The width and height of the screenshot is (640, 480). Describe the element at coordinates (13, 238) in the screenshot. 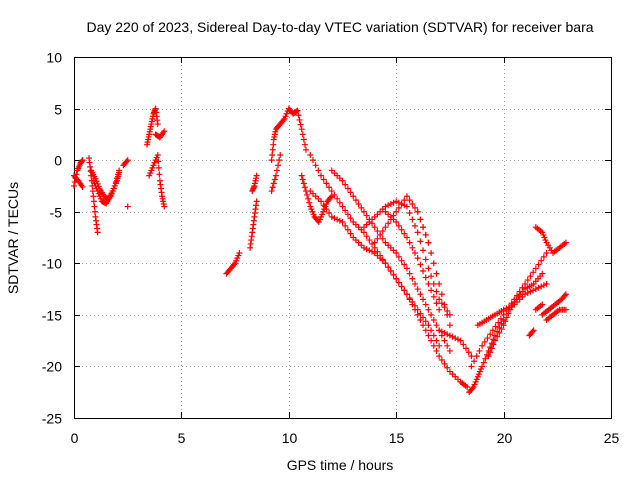

I see `y-axis-label: SDTVAR / TECUs` at that location.